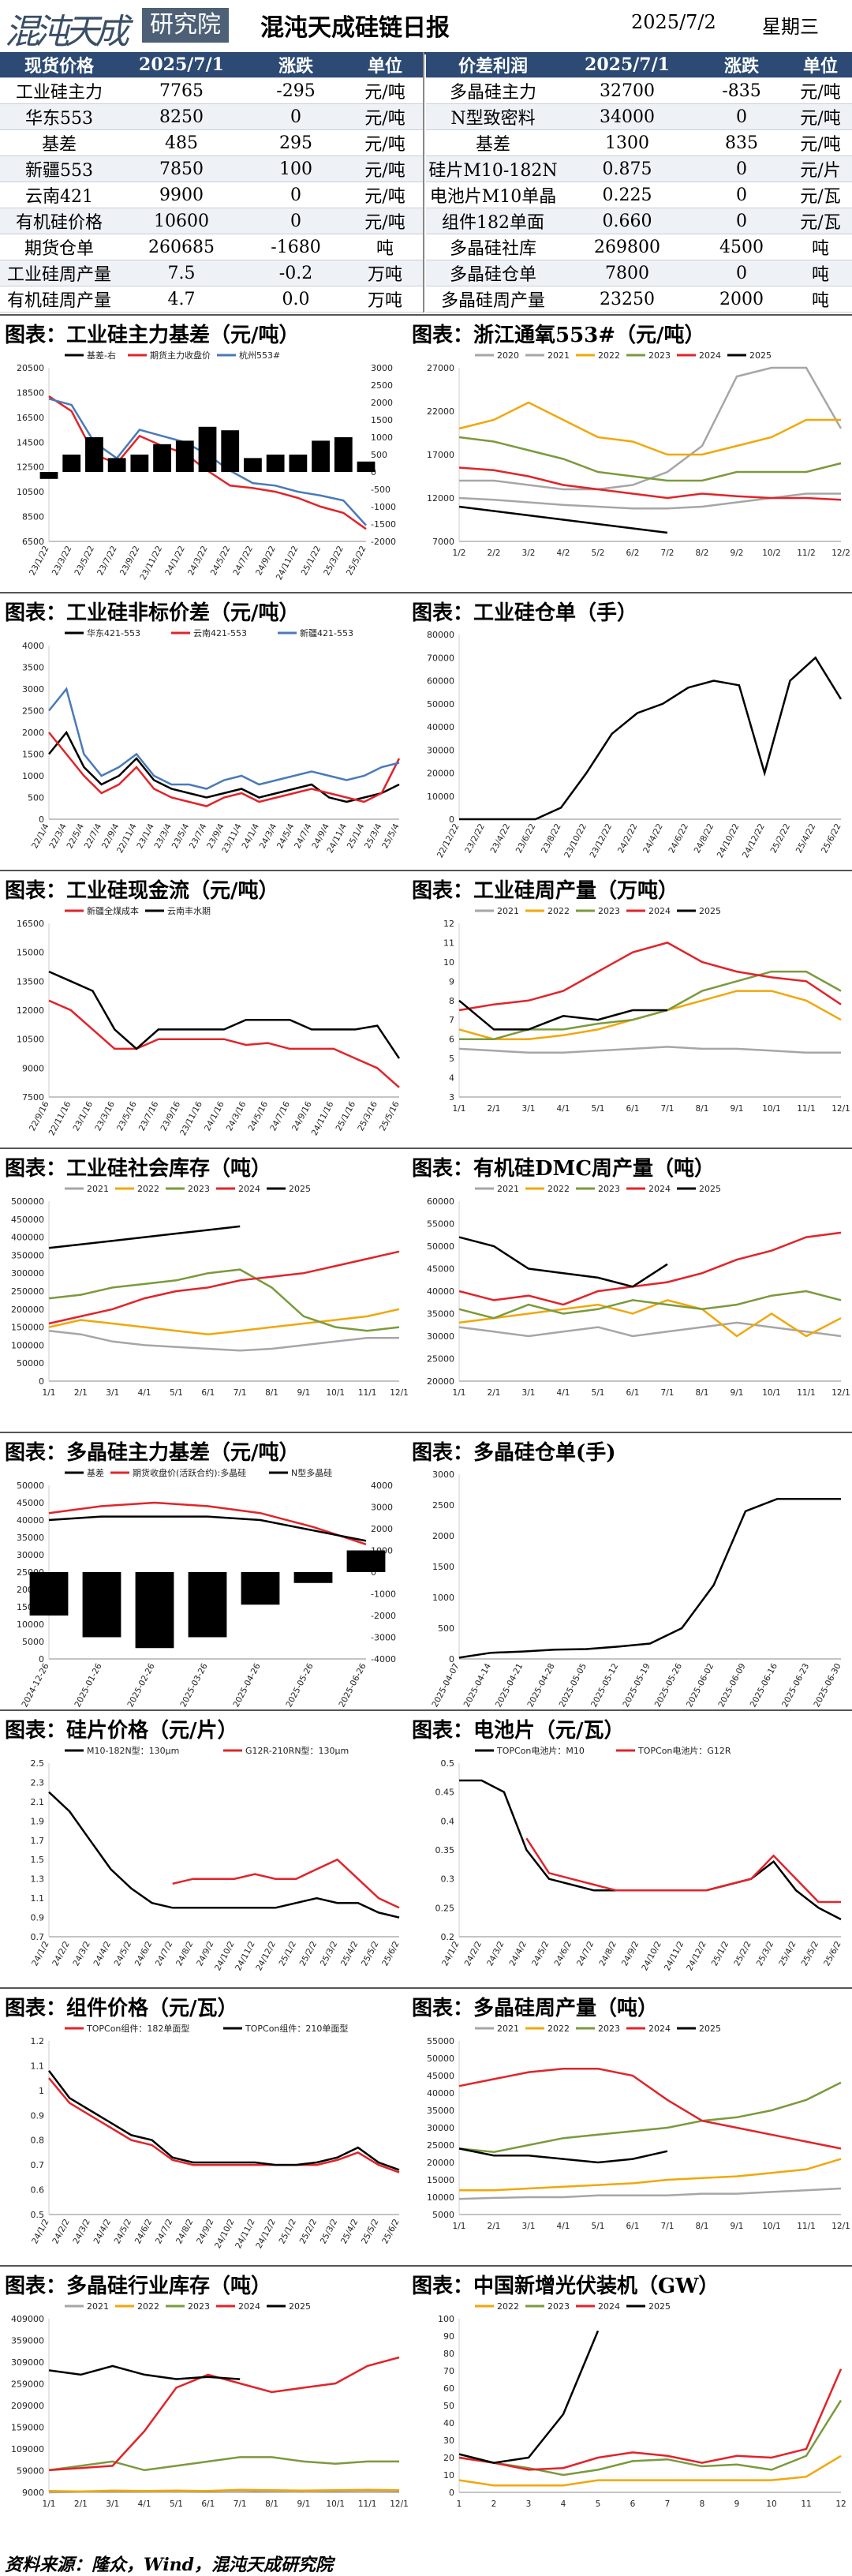 The height and width of the screenshot is (2576, 852). Describe the element at coordinates (208, 1393) in the screenshot. I see `x-tick-label: 6/1` at that location.